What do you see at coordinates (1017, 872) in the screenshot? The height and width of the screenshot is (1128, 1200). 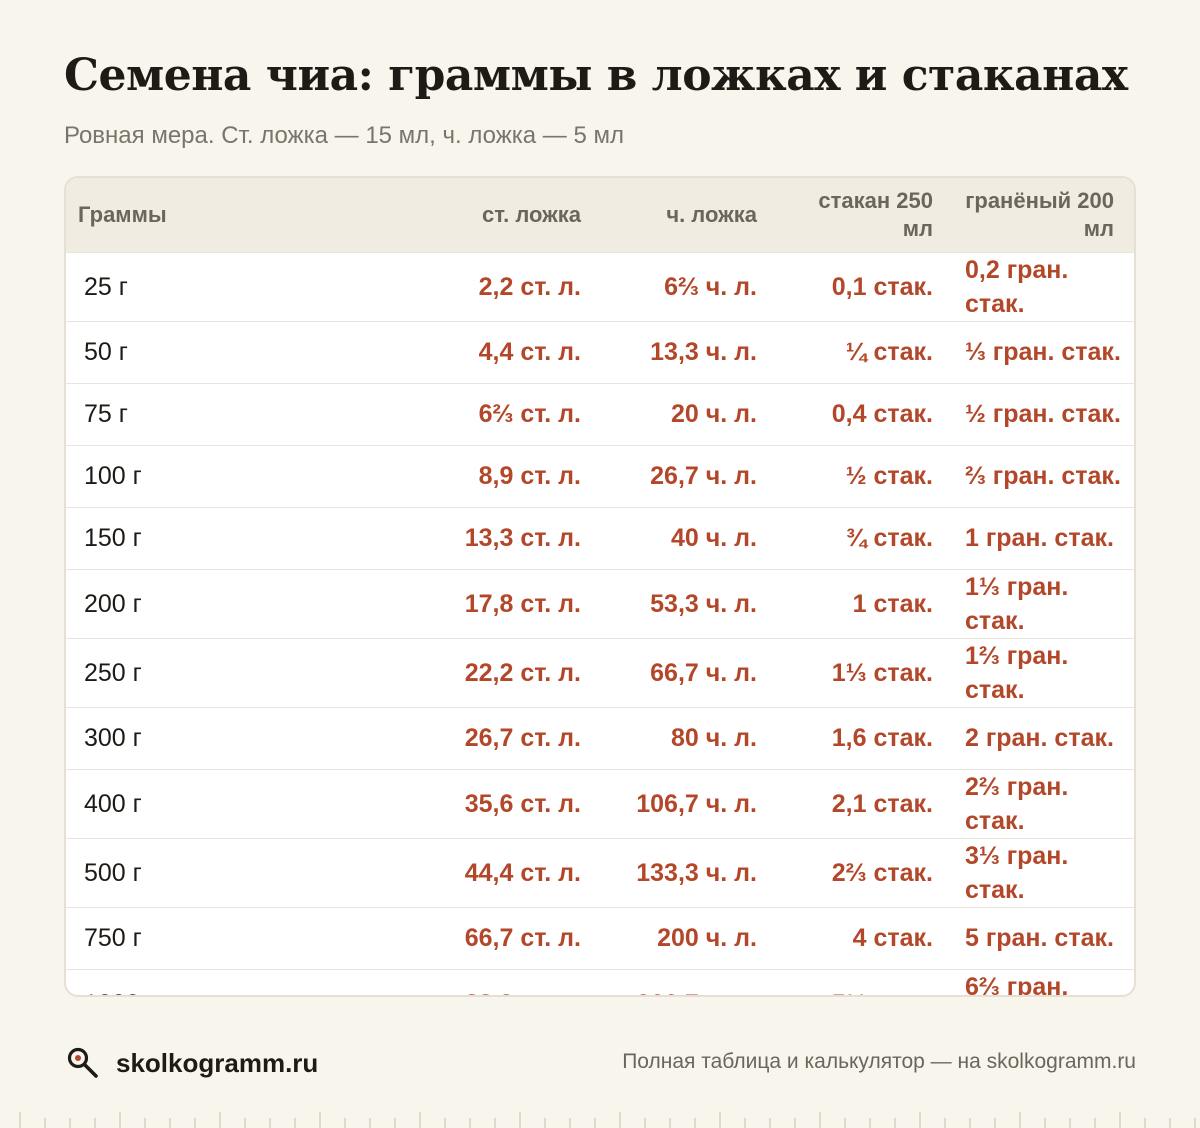 I see `cell-faceted-glass-200: 3⅓ гран. стак.` at bounding box center [1017, 872].